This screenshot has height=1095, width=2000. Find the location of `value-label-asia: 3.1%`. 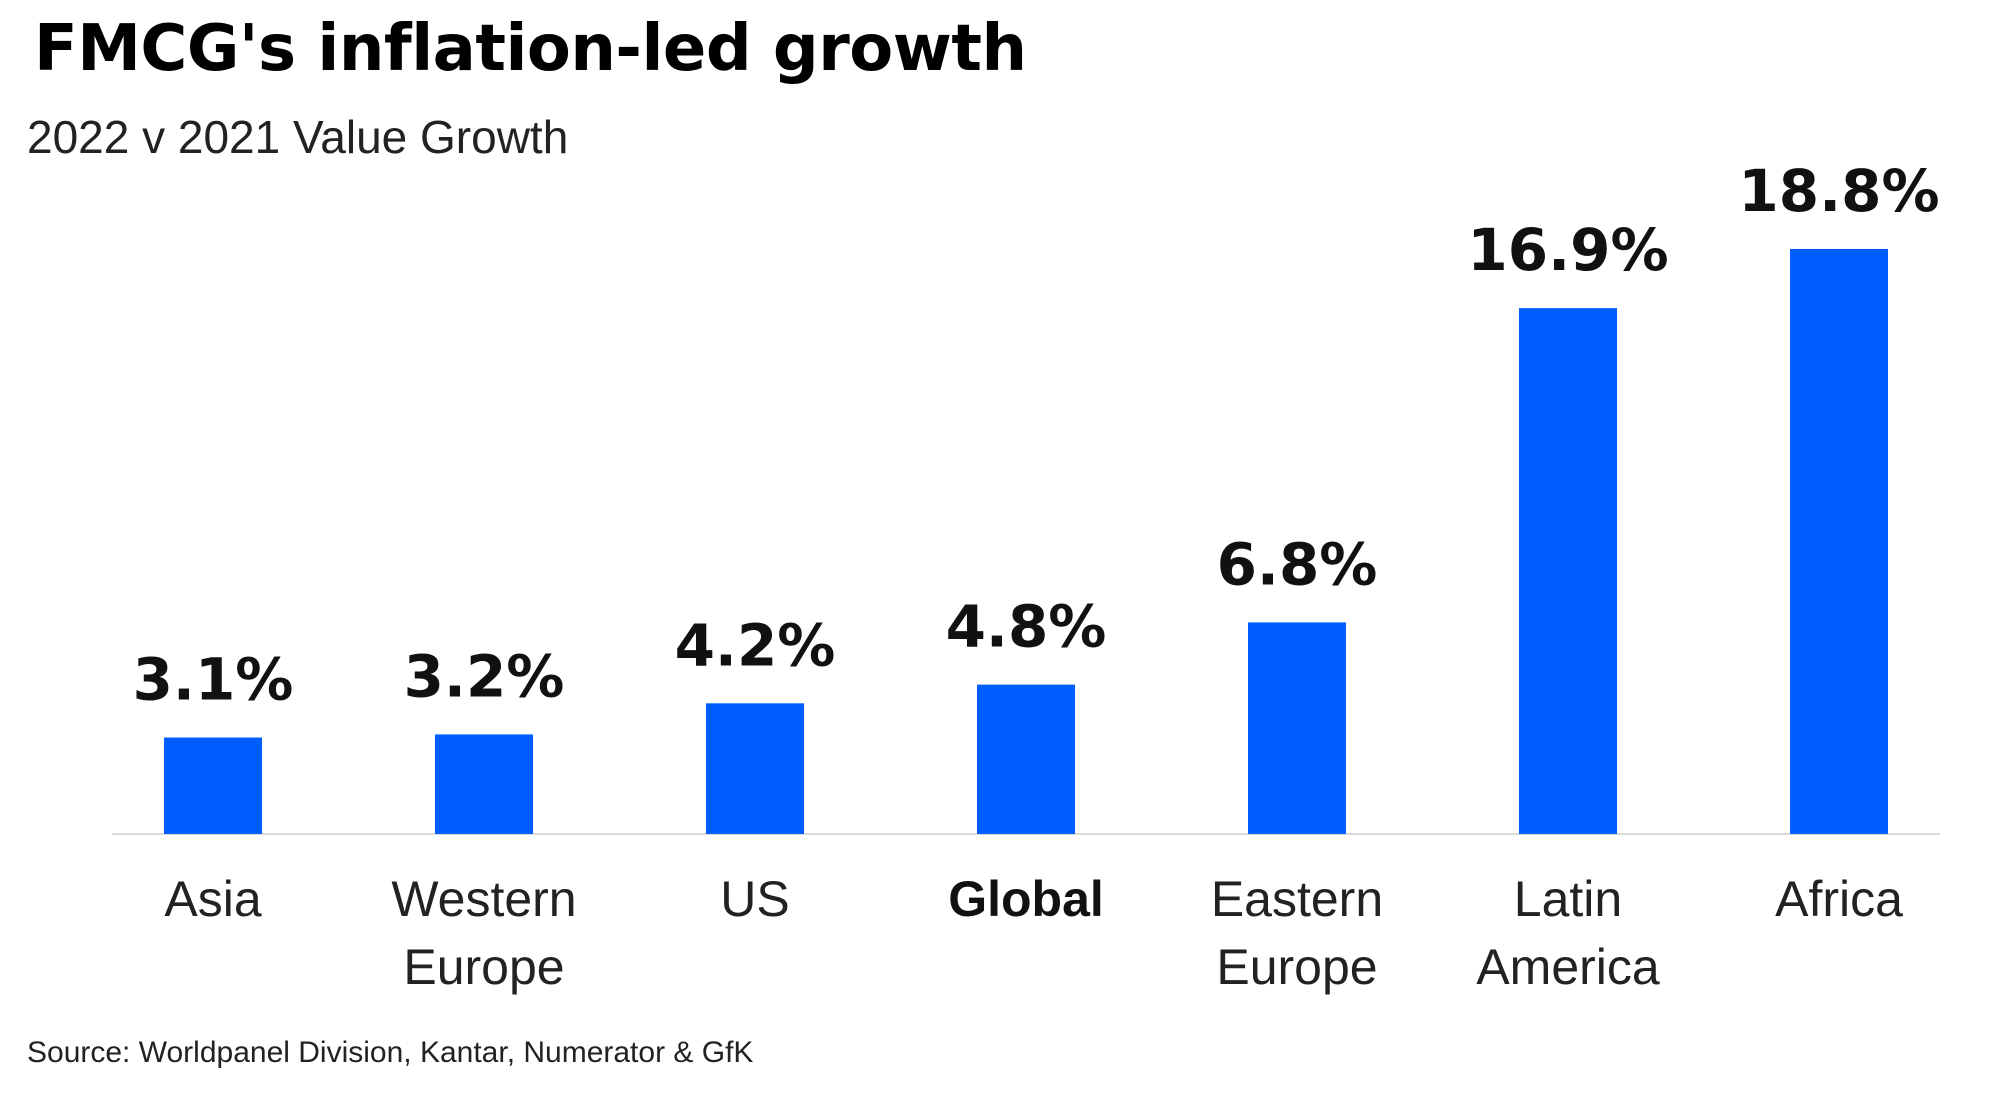

value-label-asia: 3.1% is located at coordinates (213, 680).